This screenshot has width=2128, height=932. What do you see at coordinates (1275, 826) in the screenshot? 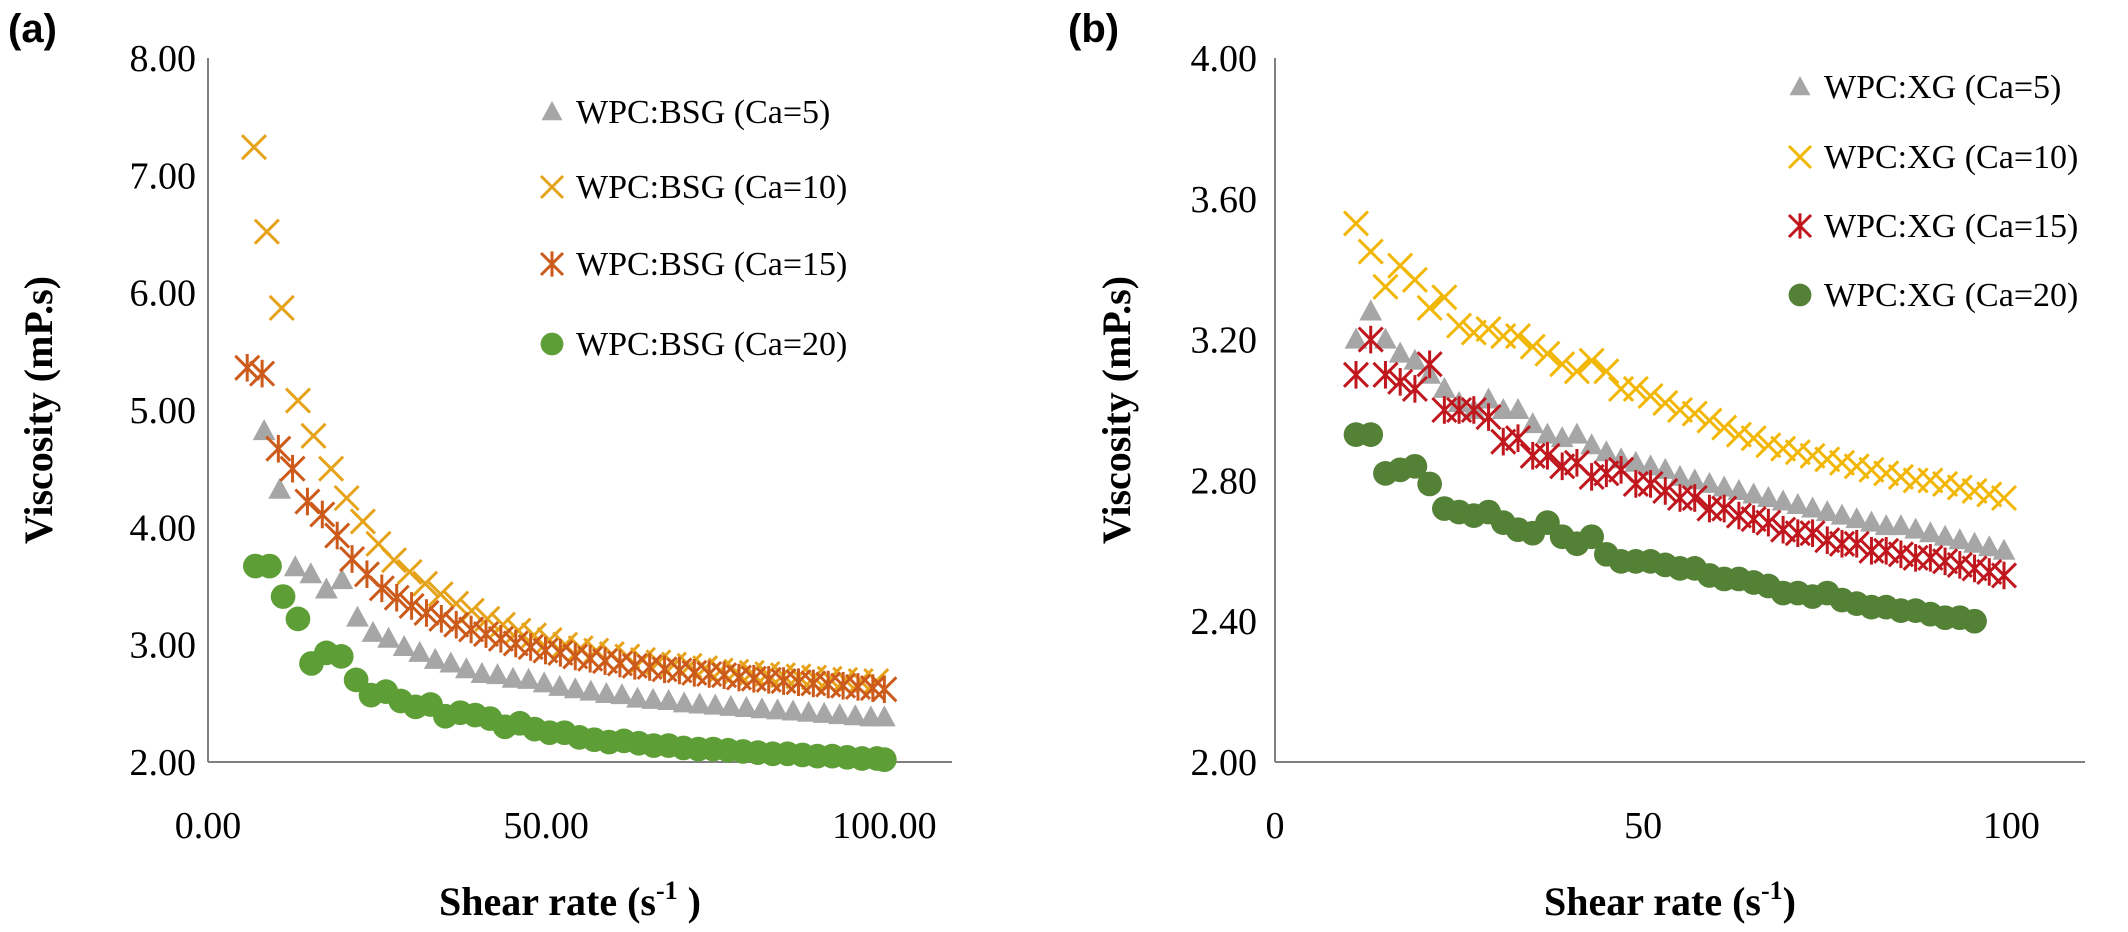
I see `x-tick-label: 0` at bounding box center [1275, 826].